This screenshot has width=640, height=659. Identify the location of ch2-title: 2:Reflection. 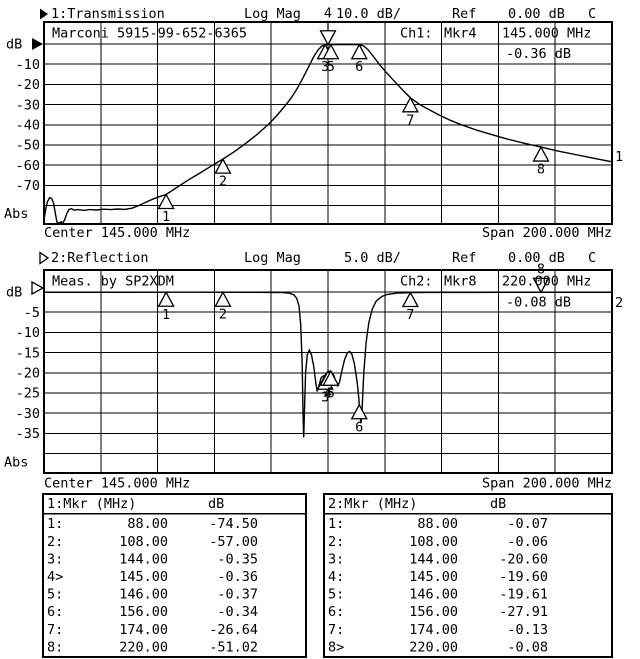
(100, 258).